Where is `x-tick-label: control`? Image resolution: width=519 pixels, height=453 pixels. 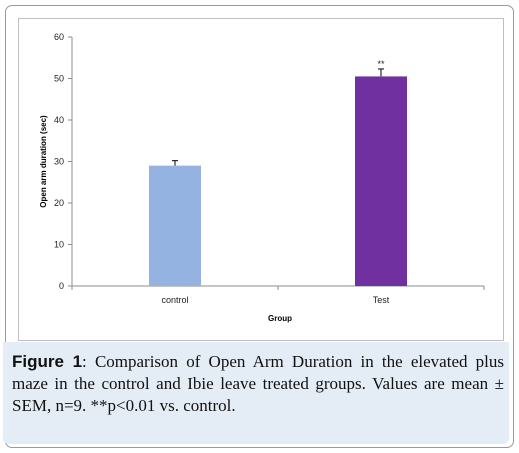
x-tick-label: control is located at coordinates (174, 300).